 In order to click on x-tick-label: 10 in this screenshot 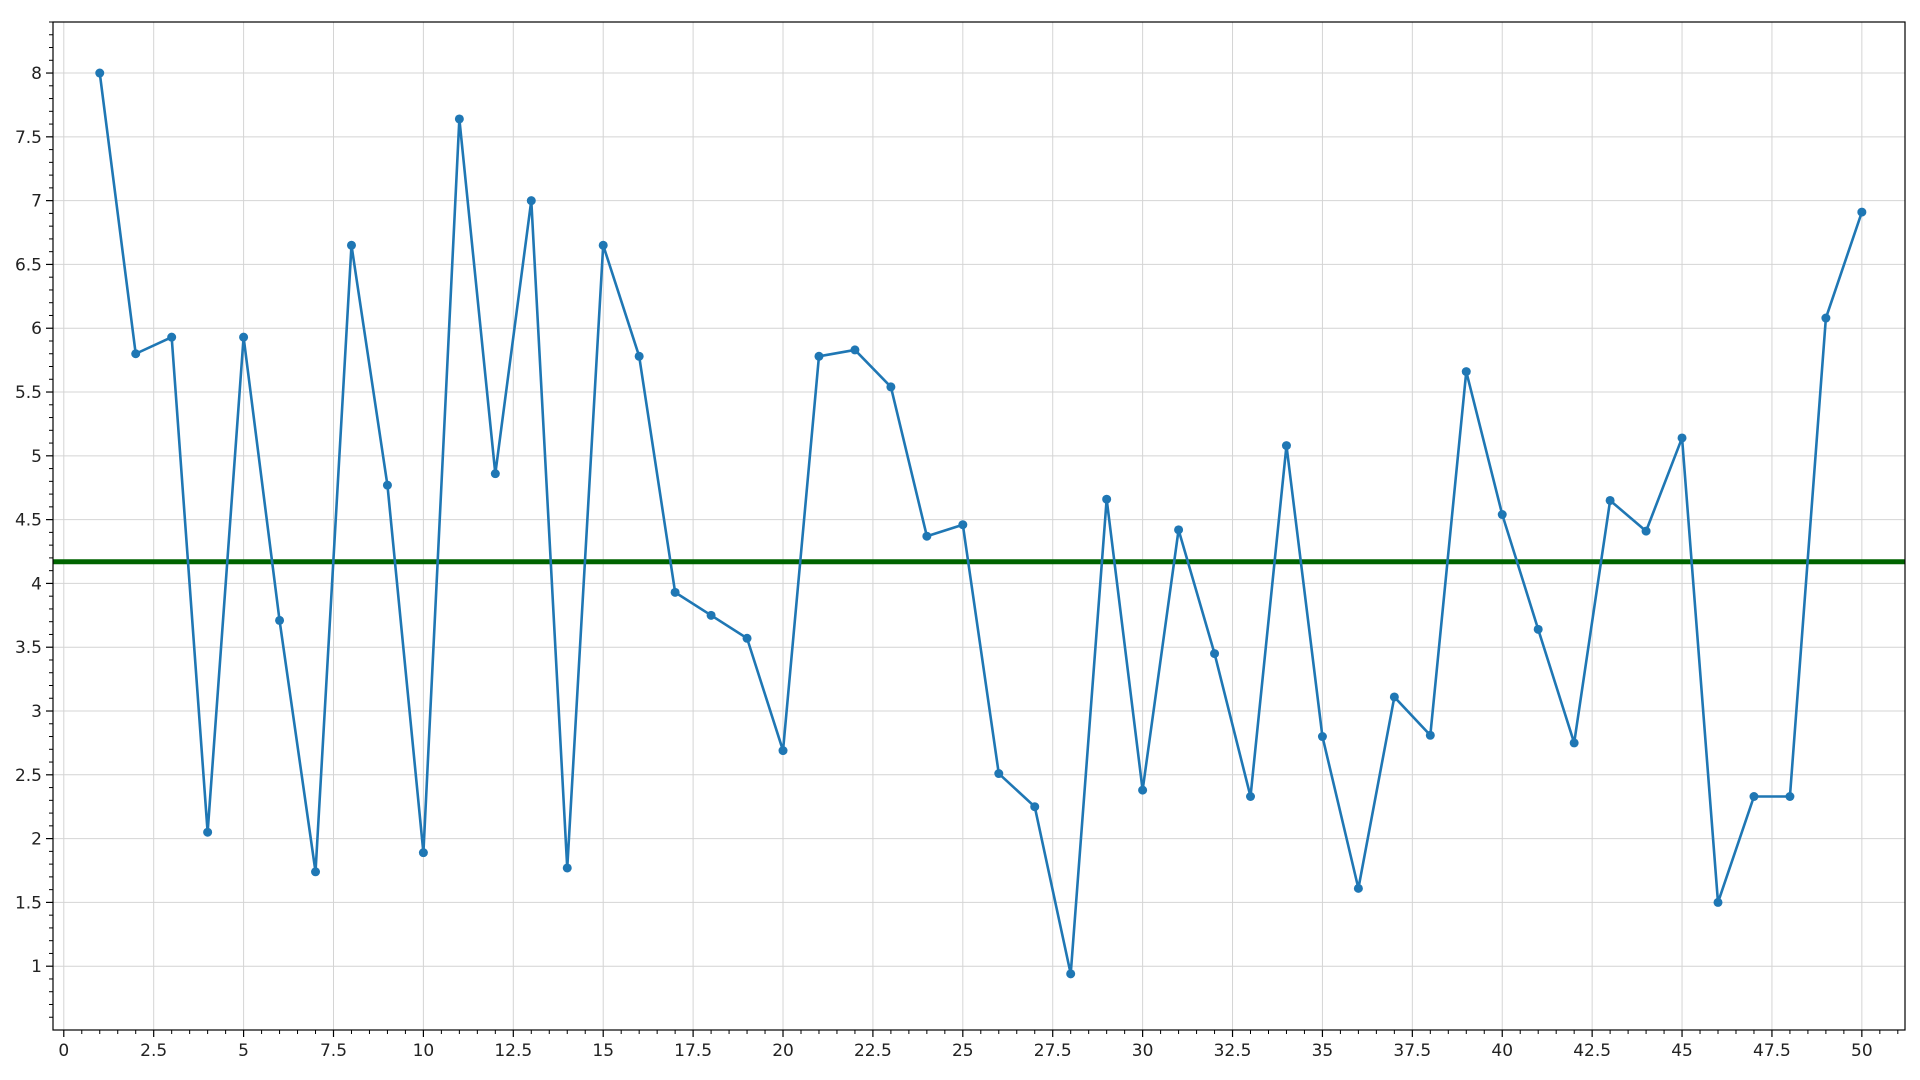, I will do `click(424, 1051)`.